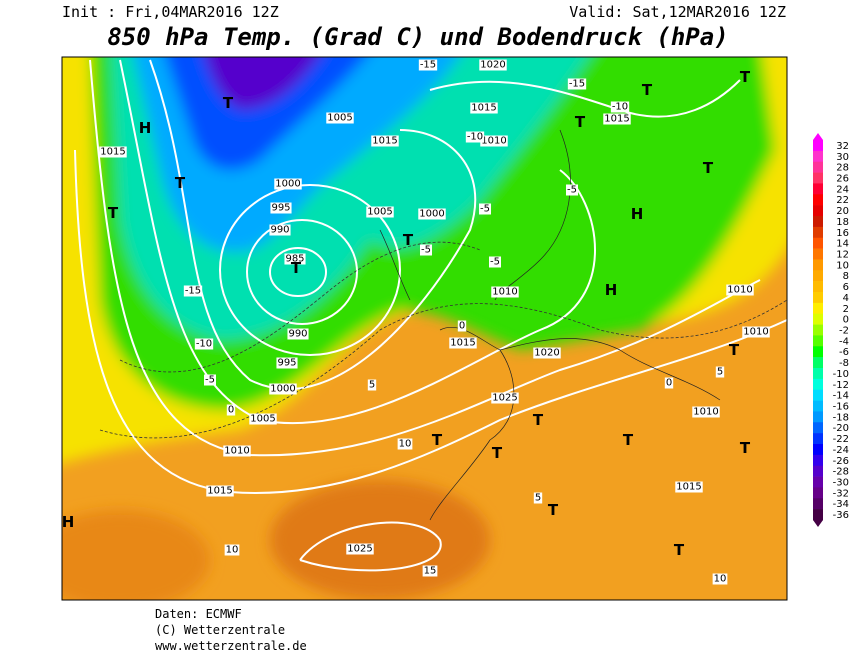 This screenshot has height=657, width=850. I want to click on init-time: Init : Fri,04MAR2016 12Z, so click(170, 12).